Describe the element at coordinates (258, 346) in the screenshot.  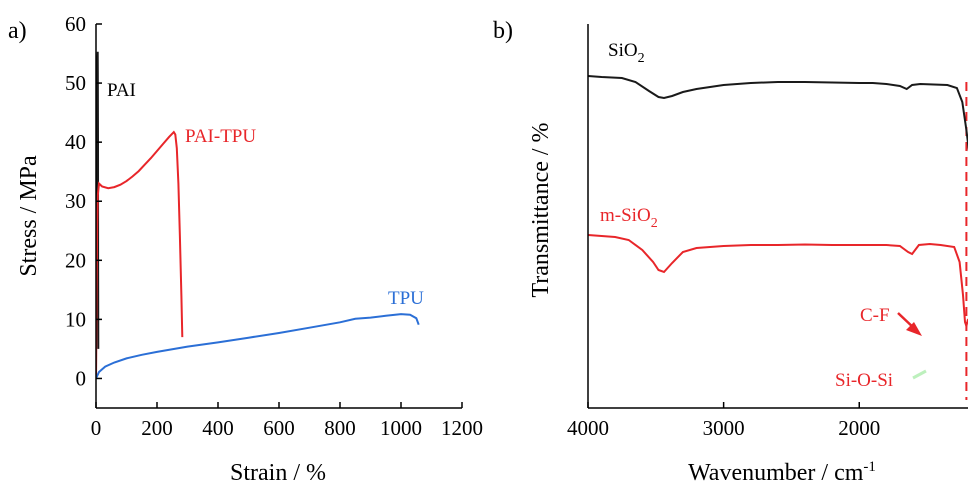
I see `series-line-tpu` at that location.